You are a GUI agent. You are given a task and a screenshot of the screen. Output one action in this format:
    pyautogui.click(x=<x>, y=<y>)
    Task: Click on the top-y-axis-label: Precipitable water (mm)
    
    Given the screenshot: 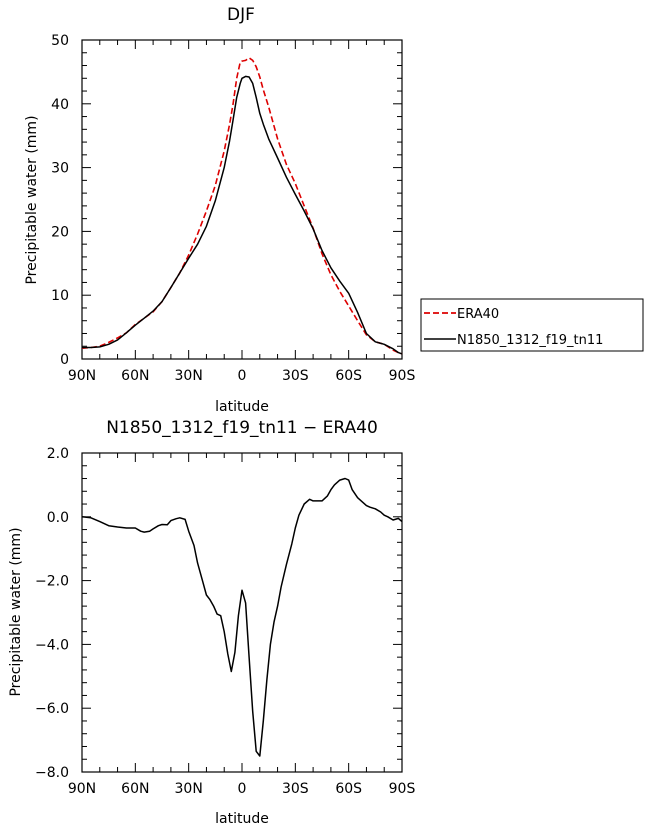 What is the action you would take?
    pyautogui.click(x=32, y=199)
    